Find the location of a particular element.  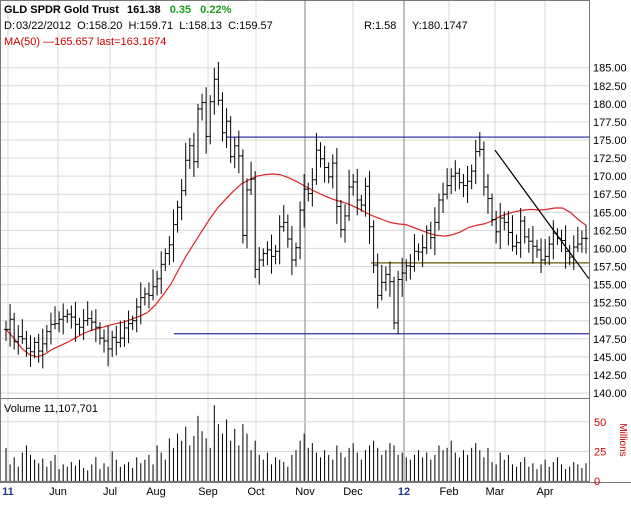

y-tick-label: 140.00 is located at coordinates (610, 394).